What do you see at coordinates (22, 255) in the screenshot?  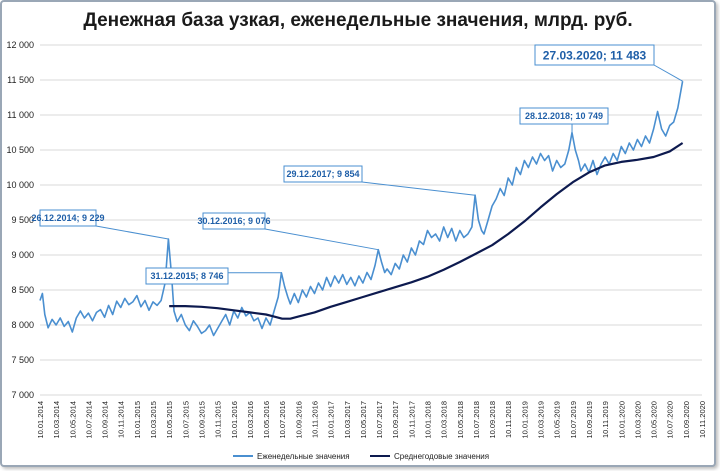 I see `y-tick-label: 9 000` at bounding box center [22, 255].